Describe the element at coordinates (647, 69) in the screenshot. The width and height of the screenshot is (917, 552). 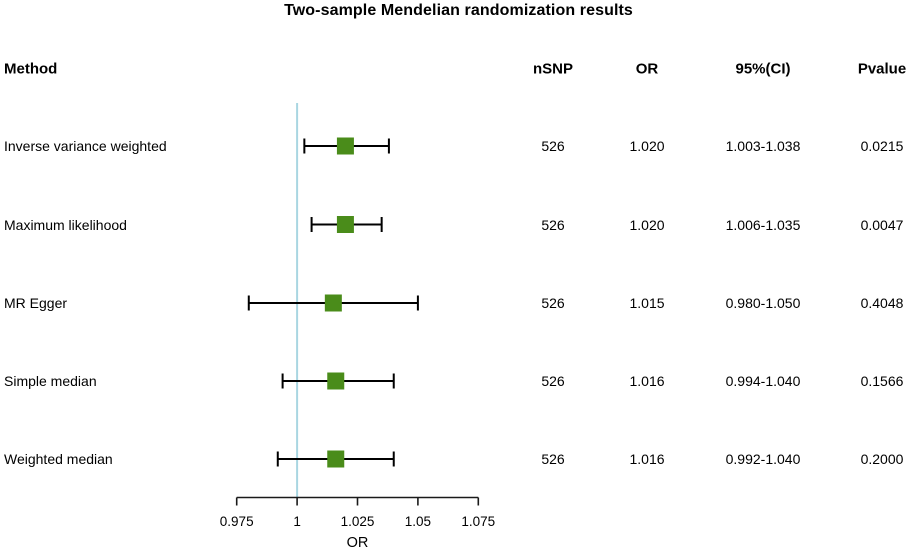
I see `column-header-or: OR` at that location.